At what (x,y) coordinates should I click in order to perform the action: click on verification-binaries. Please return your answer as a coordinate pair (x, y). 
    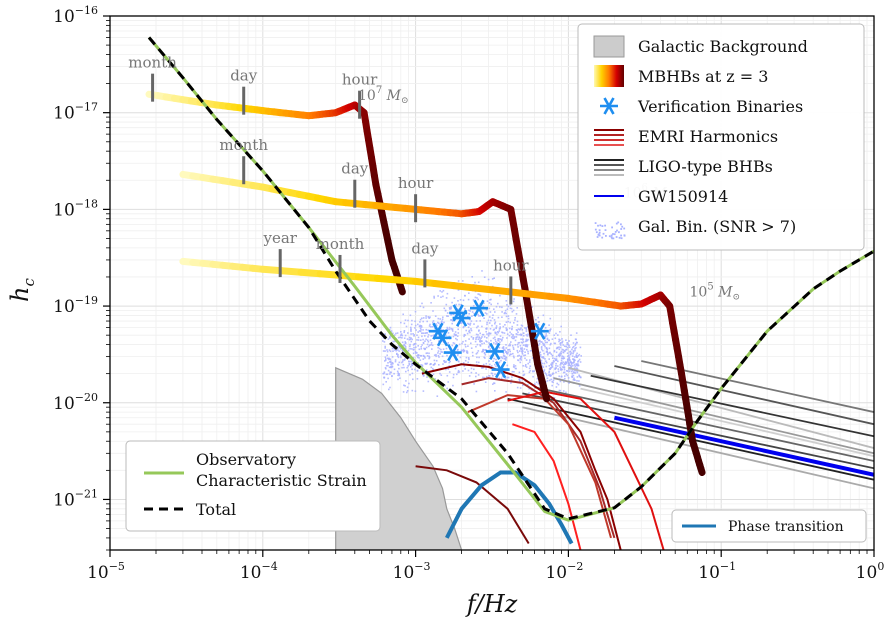
    Looking at the image, I should click on (488, 339).